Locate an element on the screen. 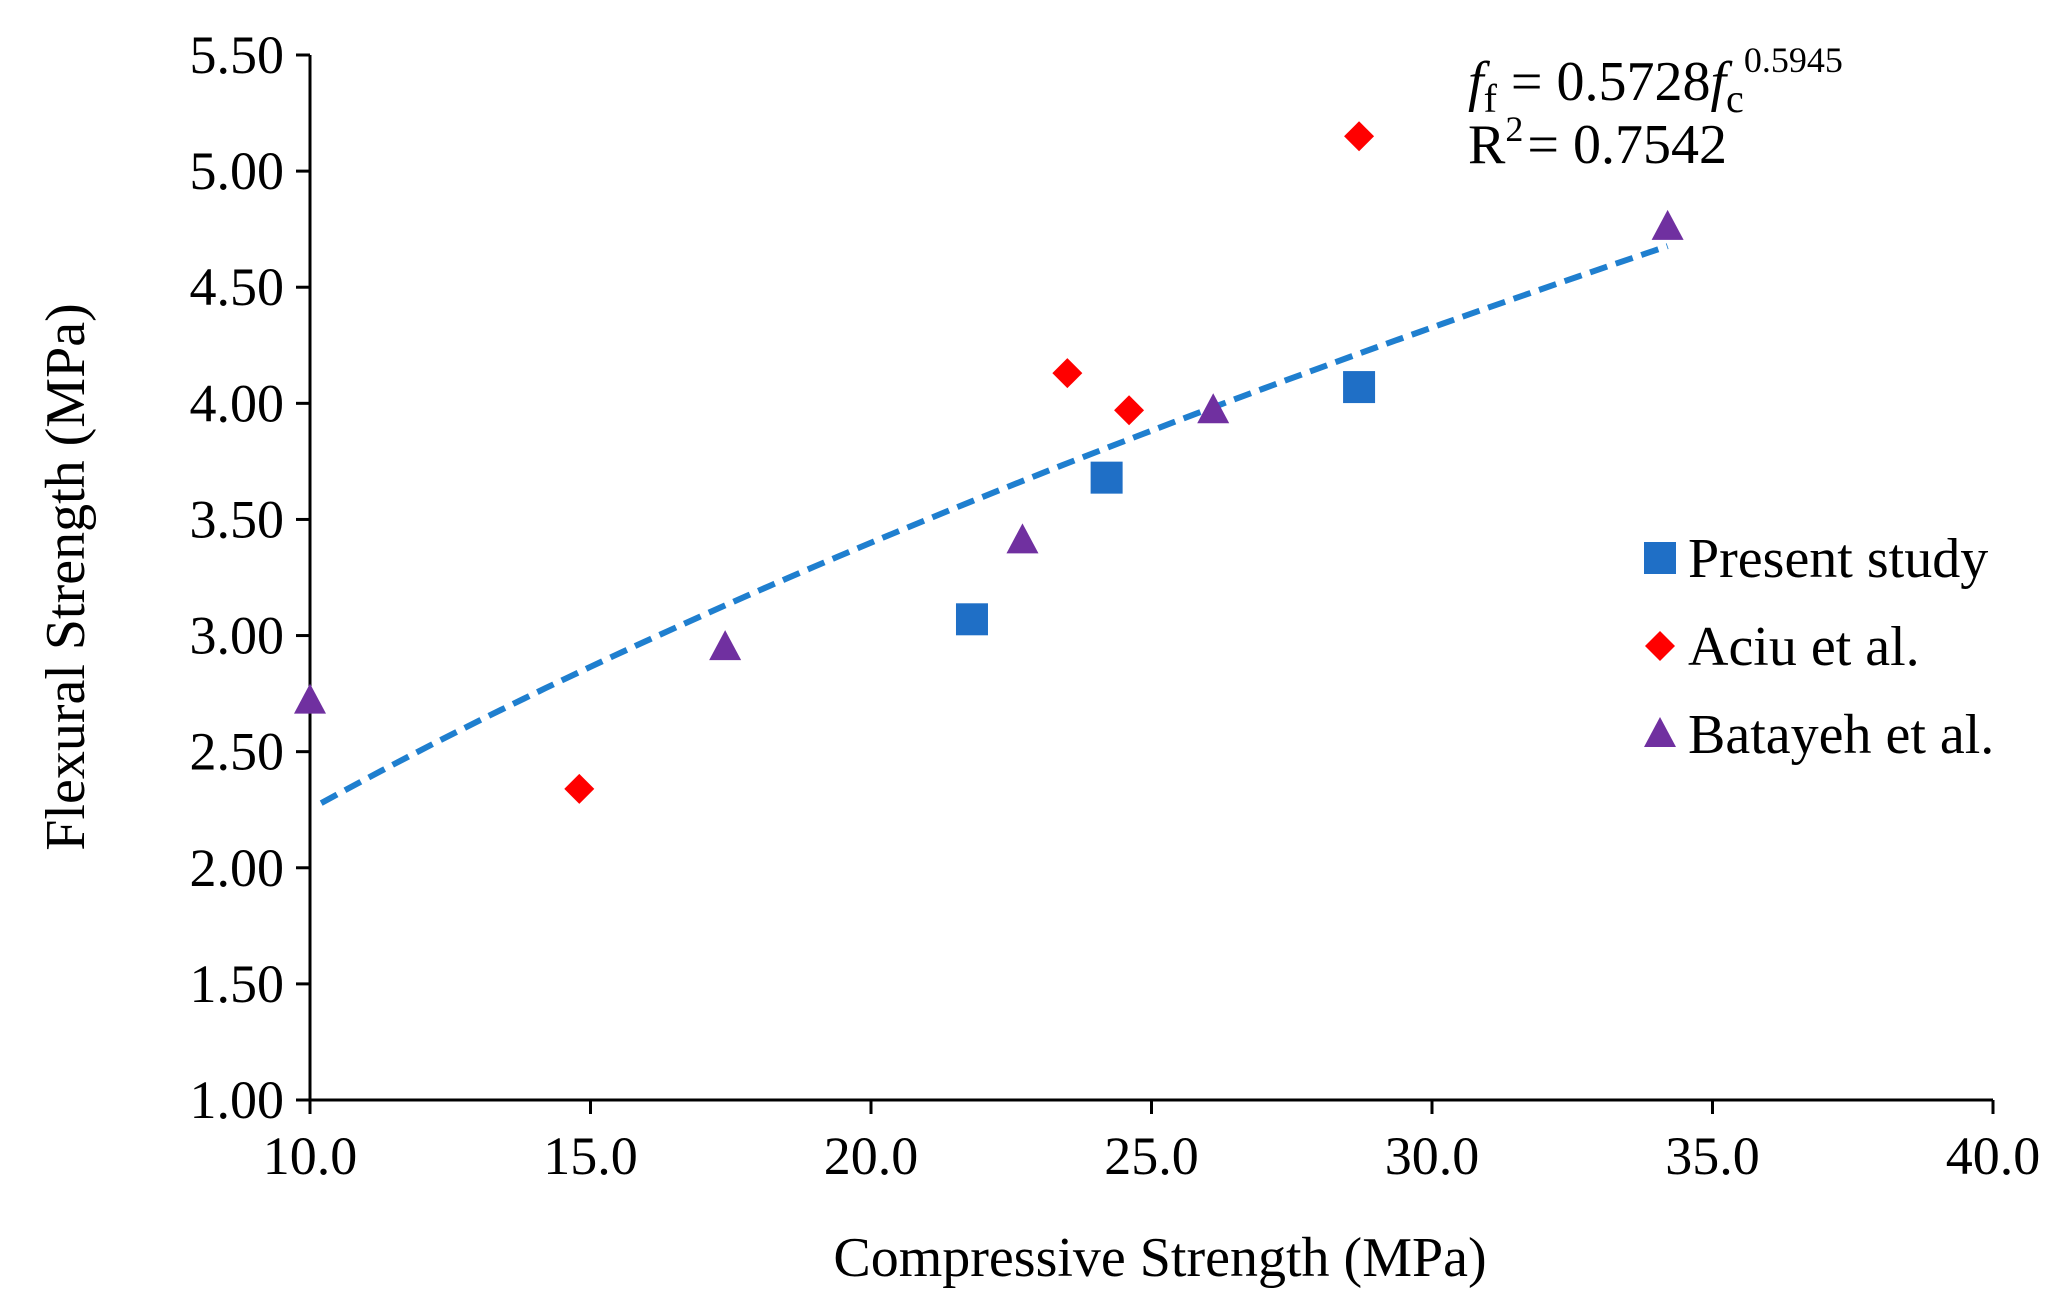 The height and width of the screenshot is (1307, 2052). y-tick-label: 5.50 is located at coordinates (237, 55).